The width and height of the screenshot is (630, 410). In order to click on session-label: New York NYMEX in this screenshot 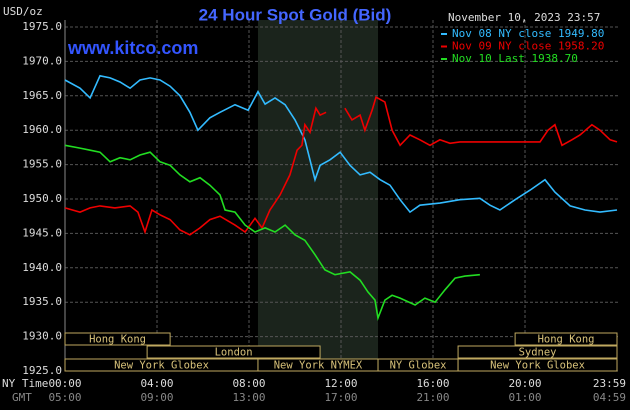, I will do `click(318, 366)`.